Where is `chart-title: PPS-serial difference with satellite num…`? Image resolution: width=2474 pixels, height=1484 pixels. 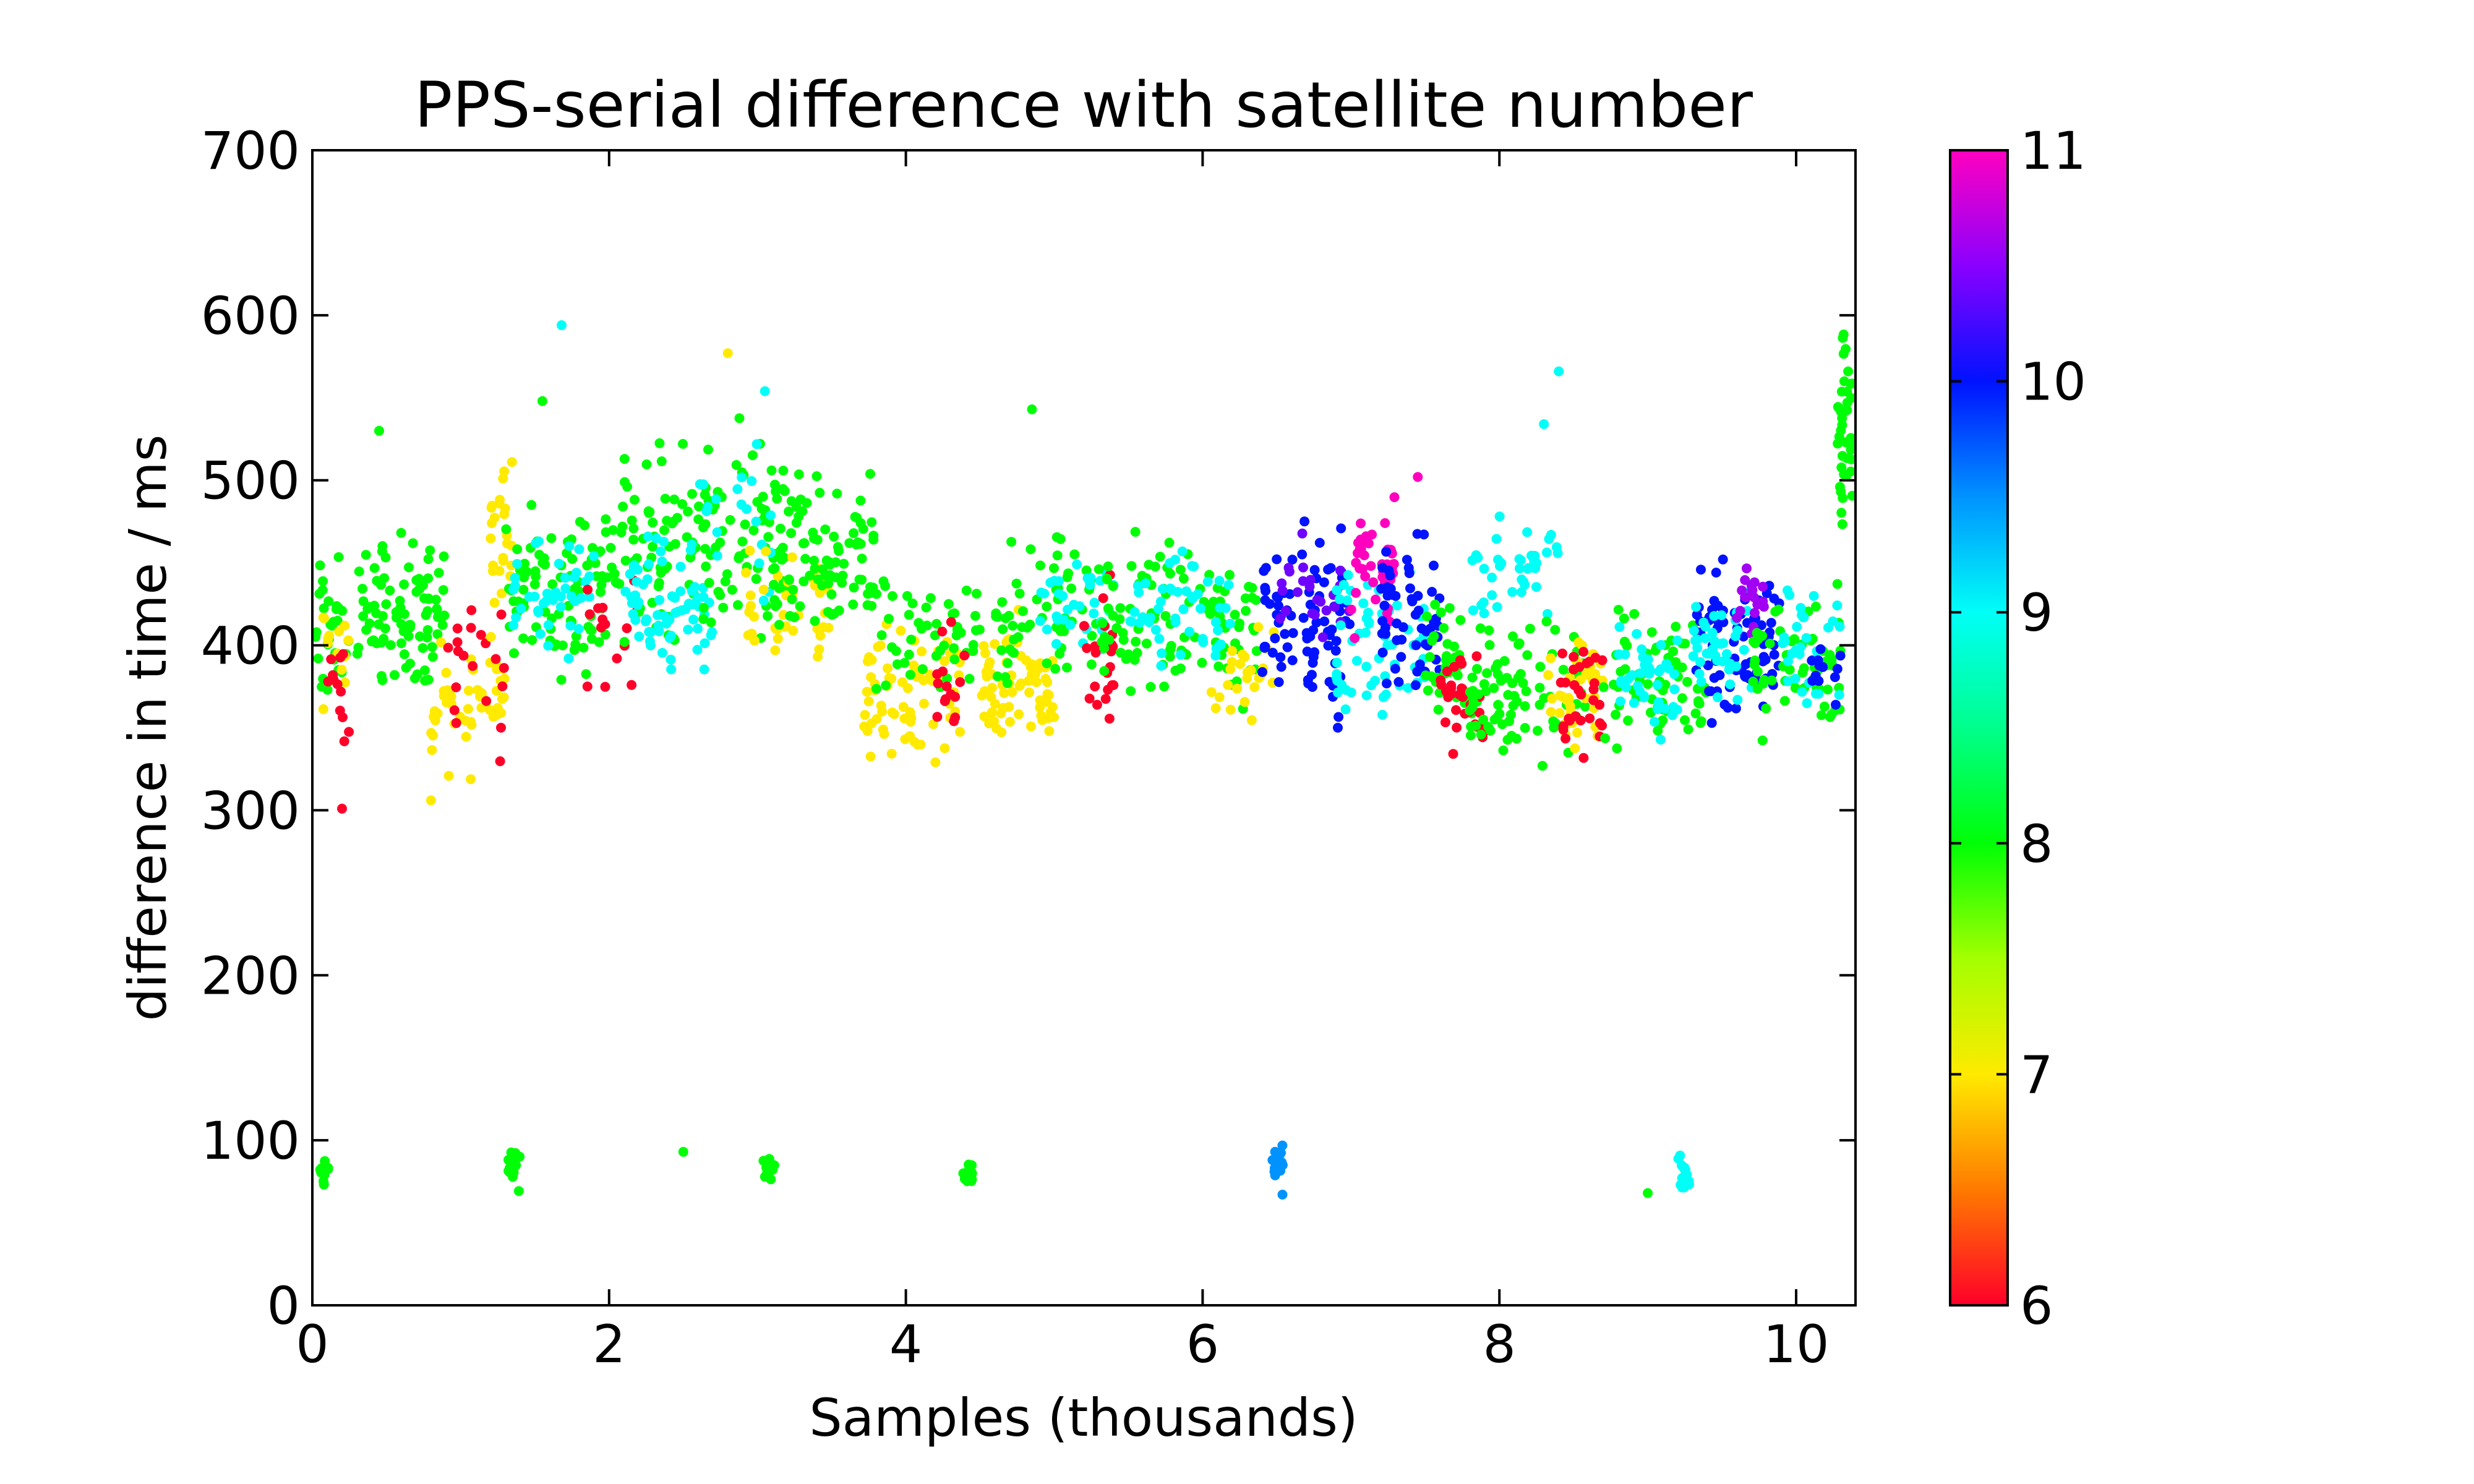 chart-title: PPS-serial difference with satellite num… is located at coordinates (1083, 105).